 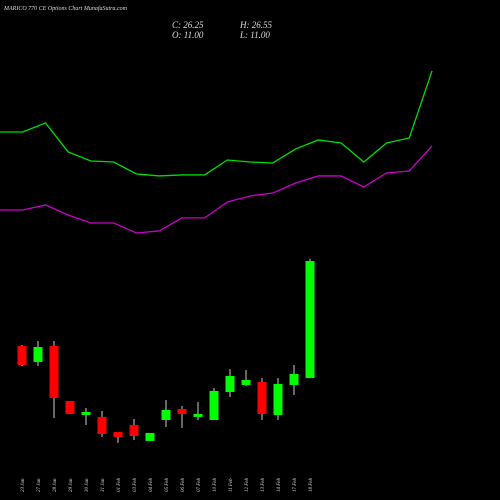 What do you see at coordinates (263, 484) in the screenshot?
I see `x-tick-label: 13 Feb` at bounding box center [263, 484].